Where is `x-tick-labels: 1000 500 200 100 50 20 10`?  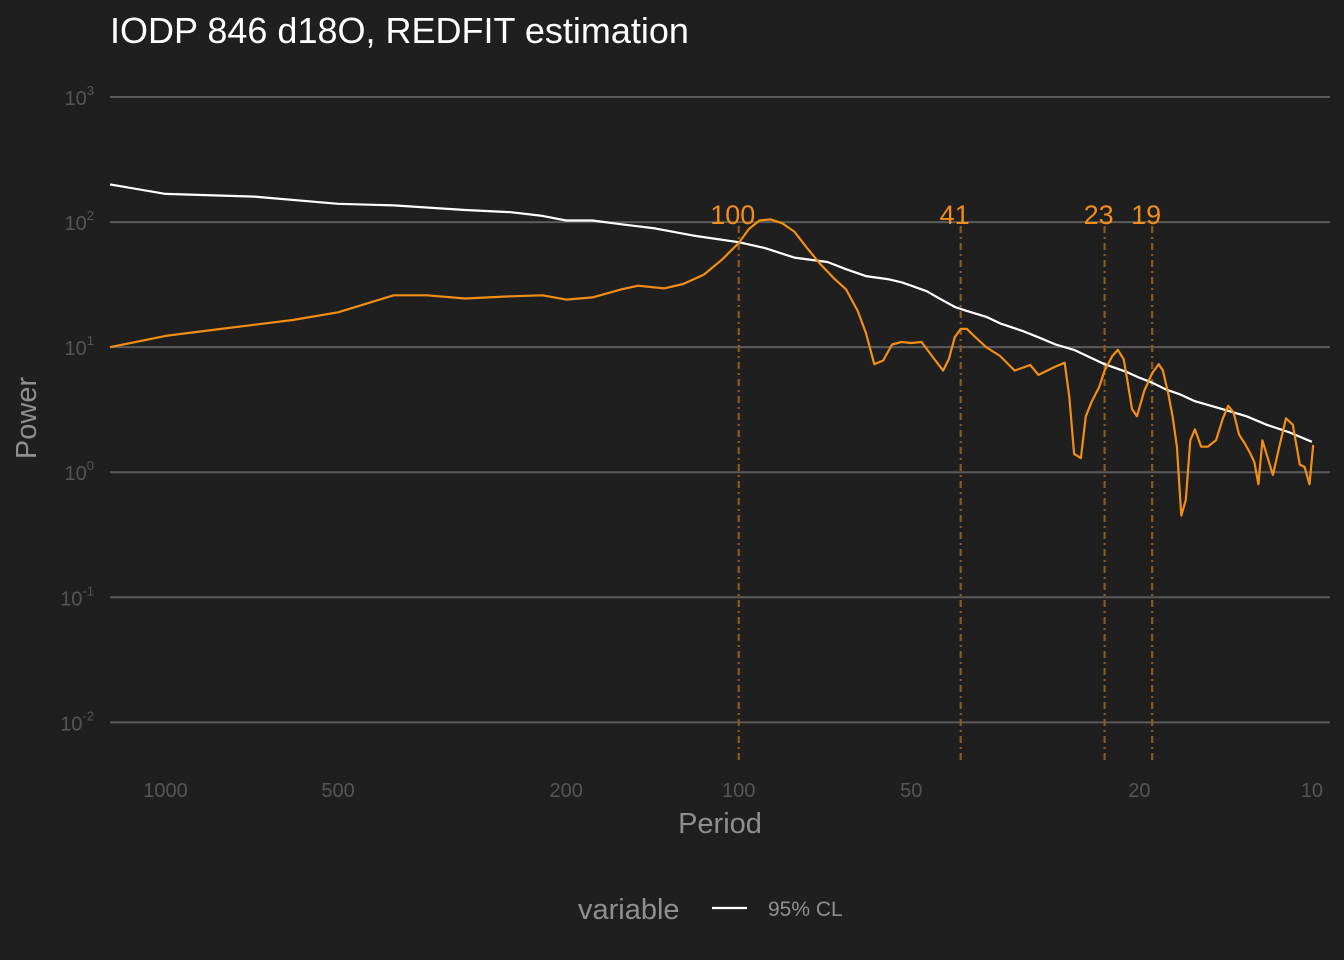 x-tick-labels: 1000 500 200 100 50 20 10 is located at coordinates (733, 791).